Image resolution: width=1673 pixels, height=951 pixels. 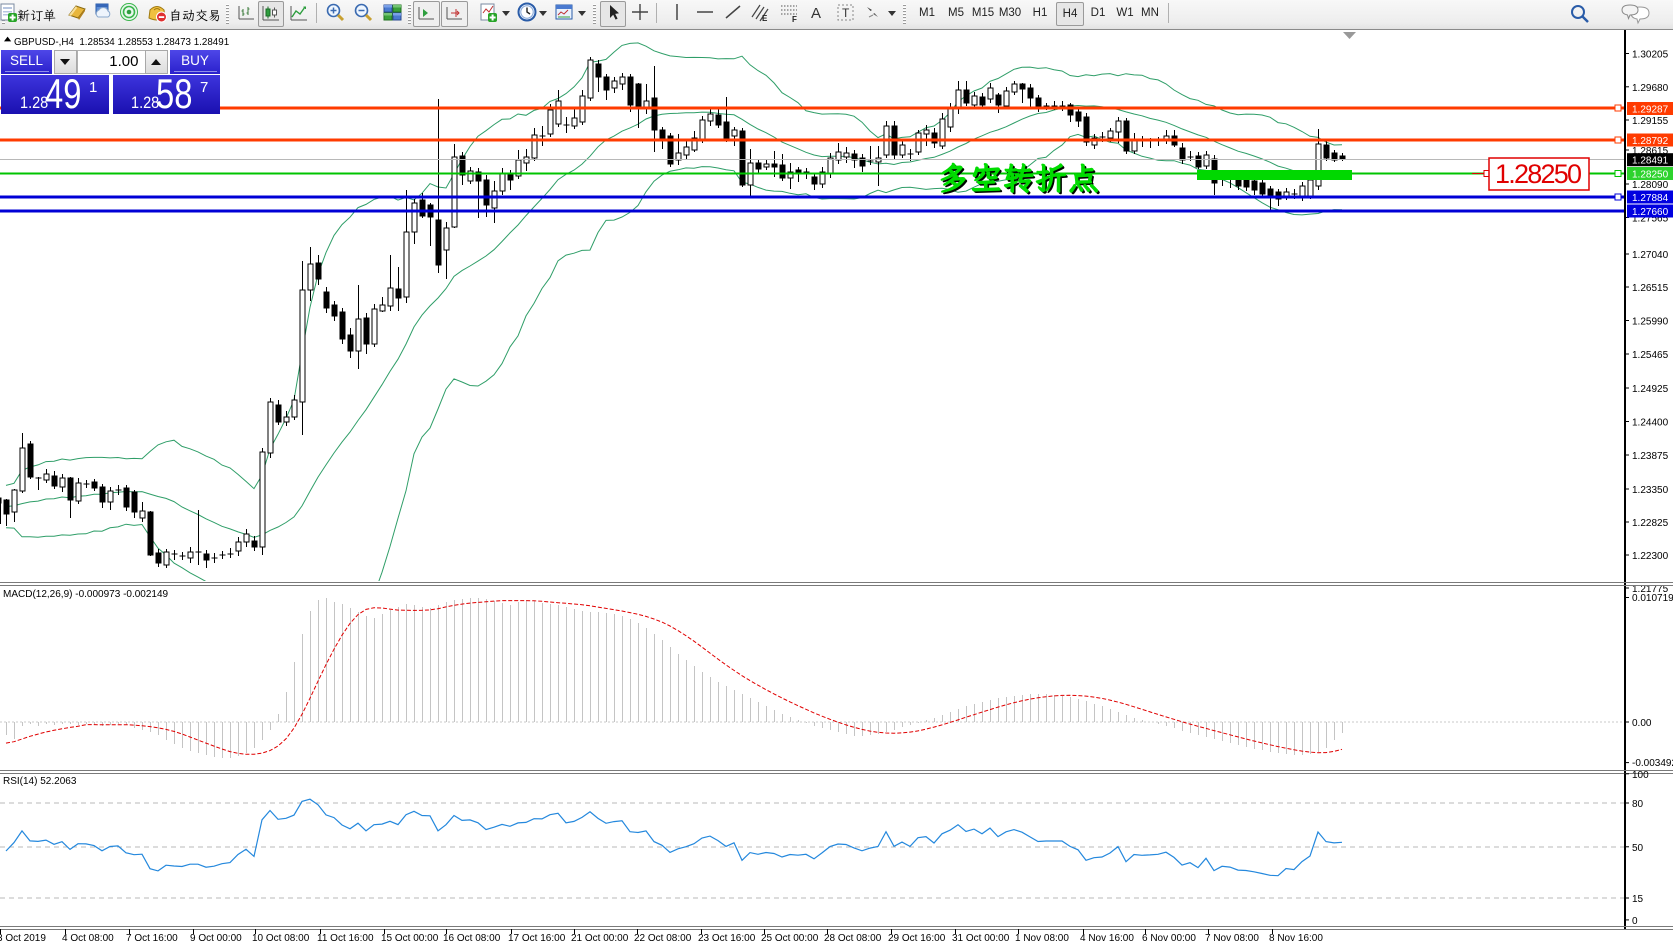 What do you see at coordinates (1650, 255) in the screenshot?
I see `svg-text: 1.27040` at bounding box center [1650, 255].